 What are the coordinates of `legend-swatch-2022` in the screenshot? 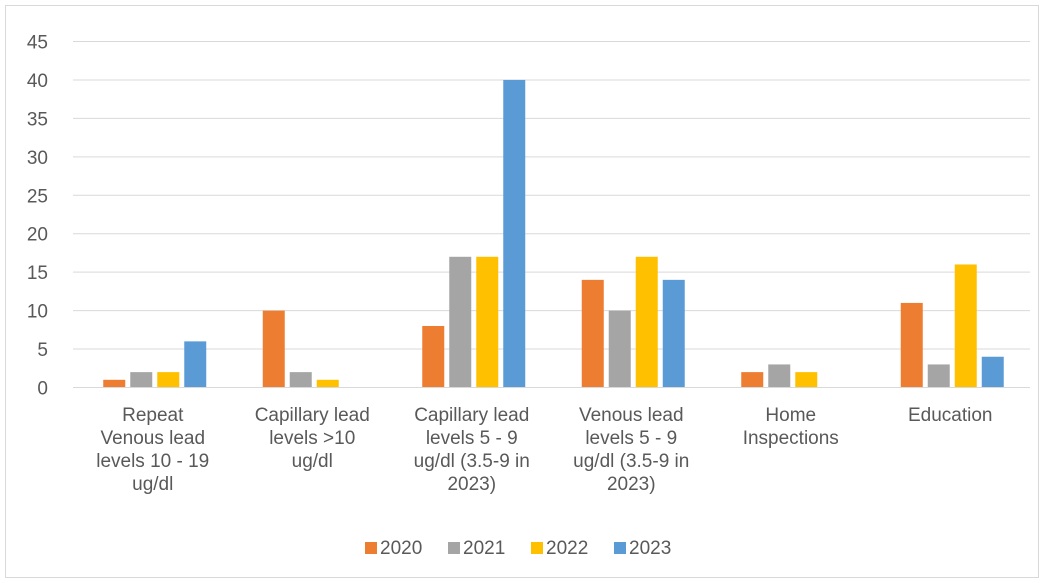 It's located at (537, 548).